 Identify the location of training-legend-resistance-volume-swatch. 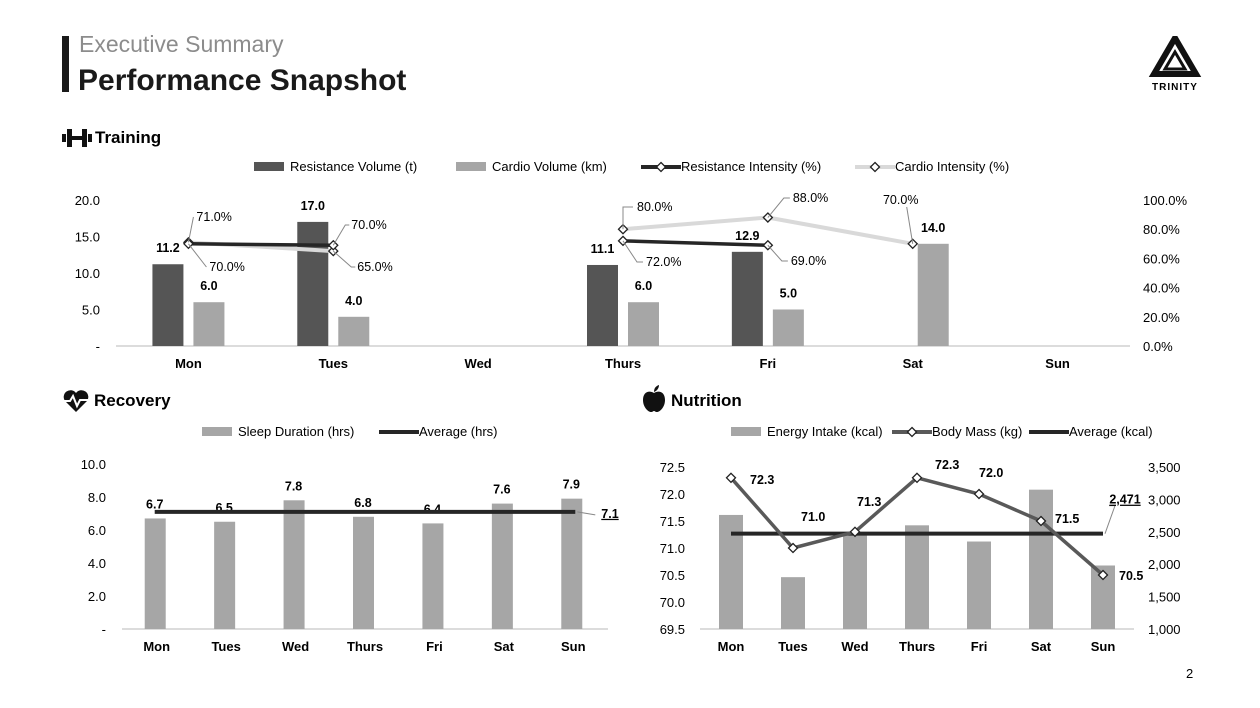
(269, 166).